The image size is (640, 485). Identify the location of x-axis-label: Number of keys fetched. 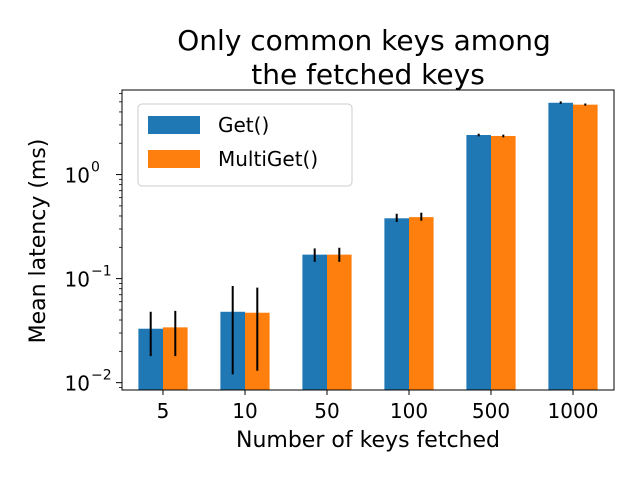
(368, 440).